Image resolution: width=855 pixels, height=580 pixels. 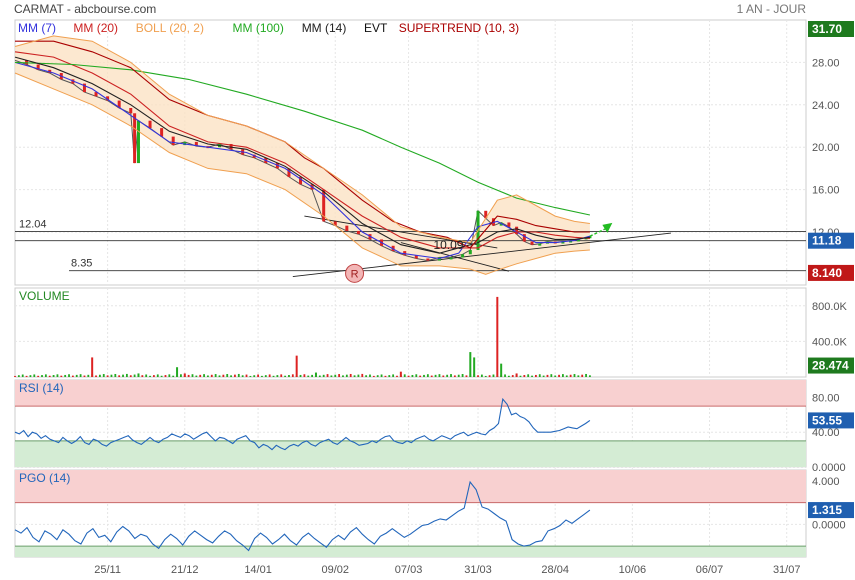 I want to click on rsi-badge-bg, so click(x=831, y=420).